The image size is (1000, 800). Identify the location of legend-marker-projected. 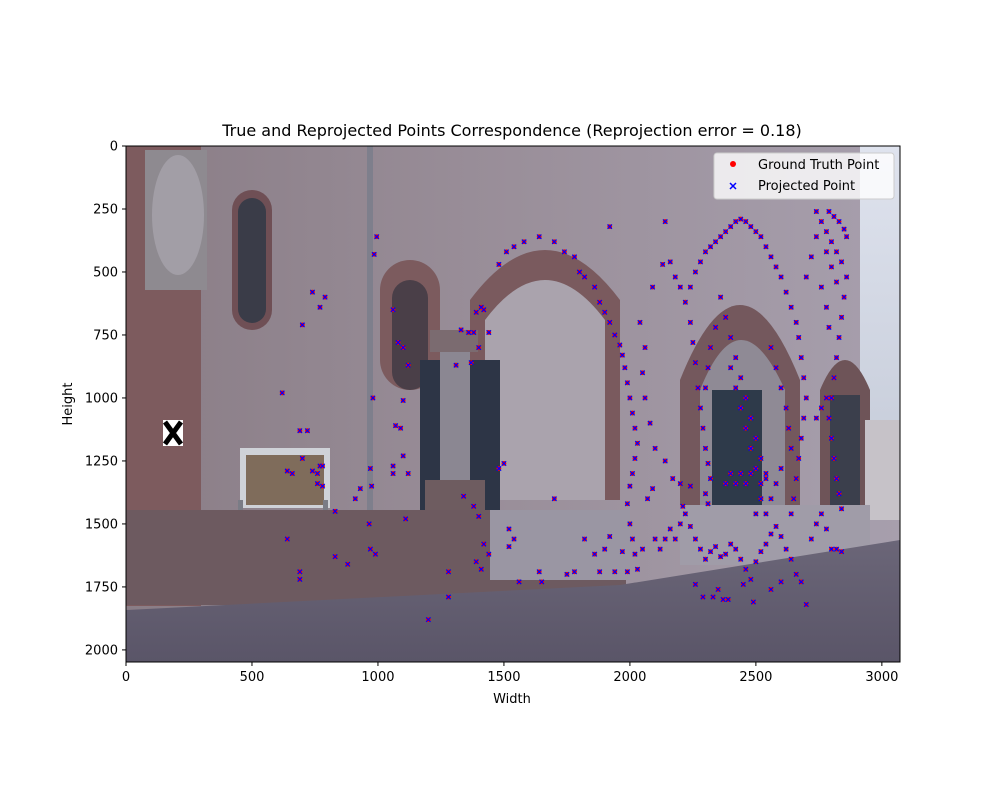
(733, 186).